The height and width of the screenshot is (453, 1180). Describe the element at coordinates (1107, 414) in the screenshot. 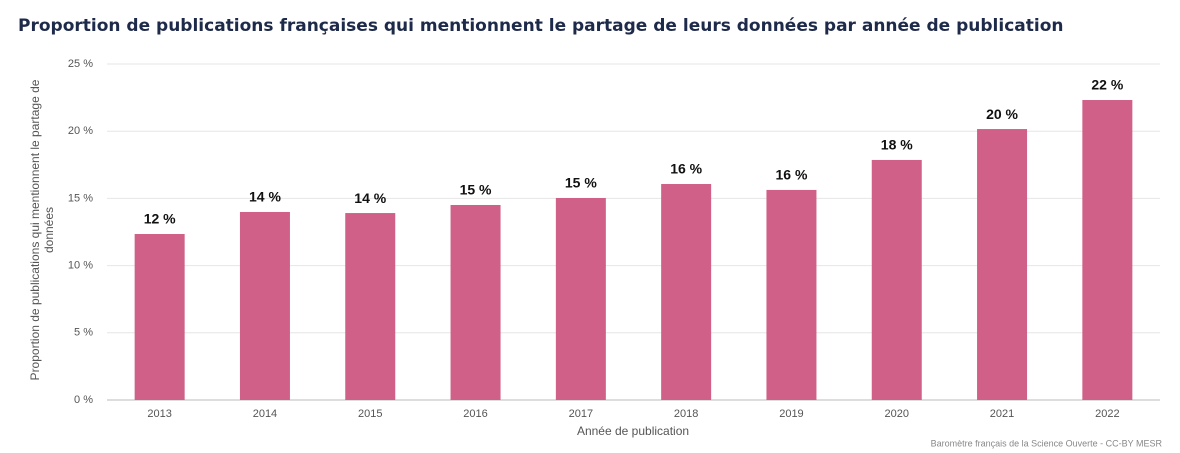

I see `x-tick-label: 2022` at that location.